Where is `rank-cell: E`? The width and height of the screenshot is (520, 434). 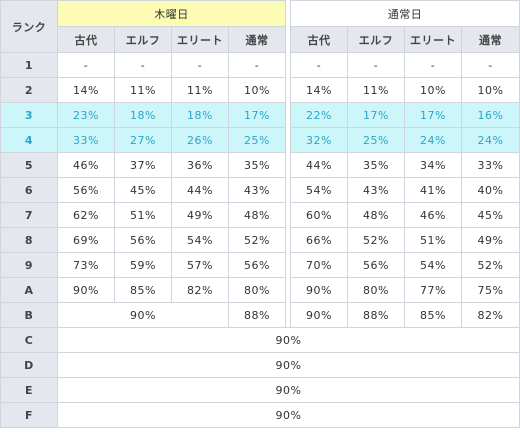 rank-cell: E is located at coordinates (29, 390).